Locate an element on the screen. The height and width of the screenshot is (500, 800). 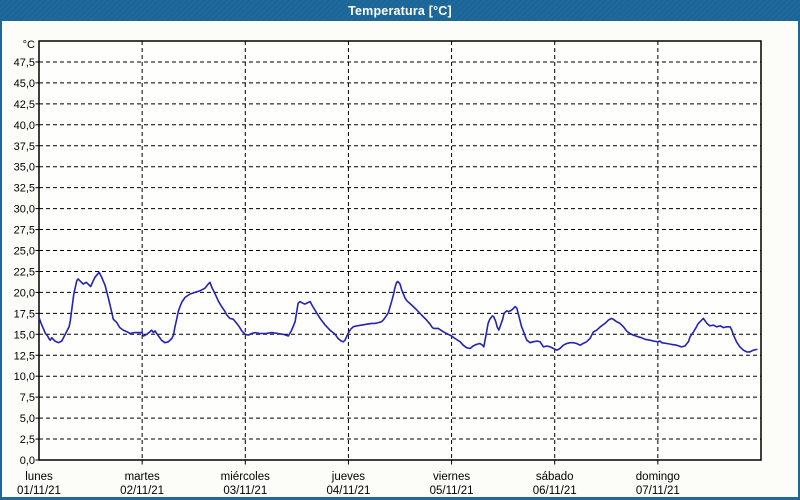
window-titlebar: Temperatura [°C] is located at coordinates (400, 10).